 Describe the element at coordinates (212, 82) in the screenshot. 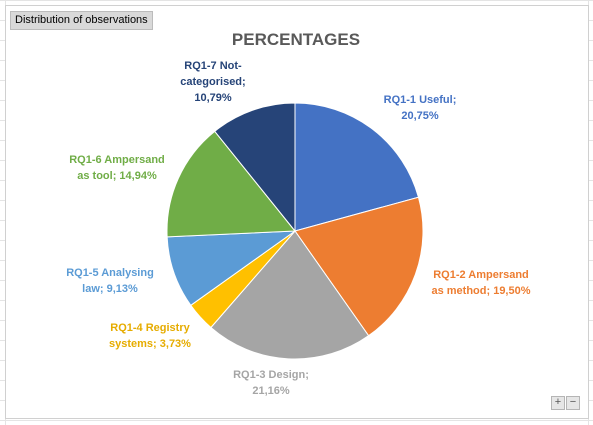

I see `slice-data-label: RQ1-7 Not-categorised; 10,79%` at that location.